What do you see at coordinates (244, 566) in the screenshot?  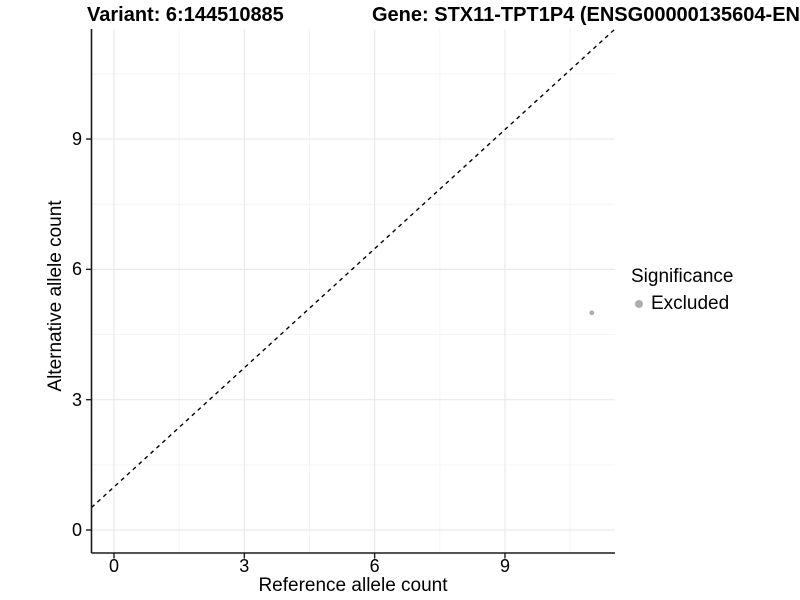 I see `x-tick-label: 3` at bounding box center [244, 566].